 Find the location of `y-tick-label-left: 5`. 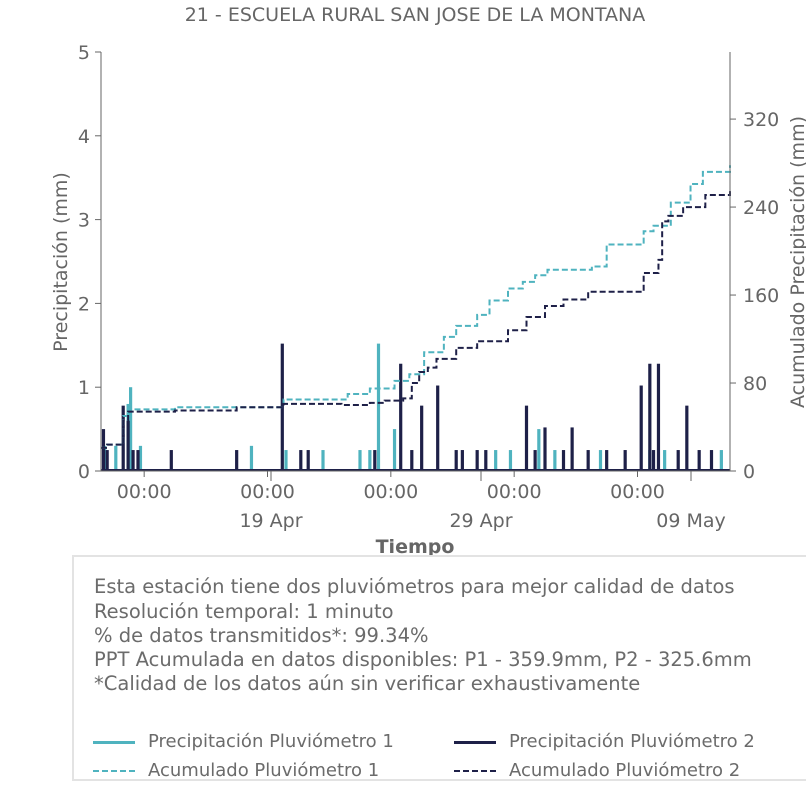

y-tick-label-left: 5 is located at coordinates (84, 53).